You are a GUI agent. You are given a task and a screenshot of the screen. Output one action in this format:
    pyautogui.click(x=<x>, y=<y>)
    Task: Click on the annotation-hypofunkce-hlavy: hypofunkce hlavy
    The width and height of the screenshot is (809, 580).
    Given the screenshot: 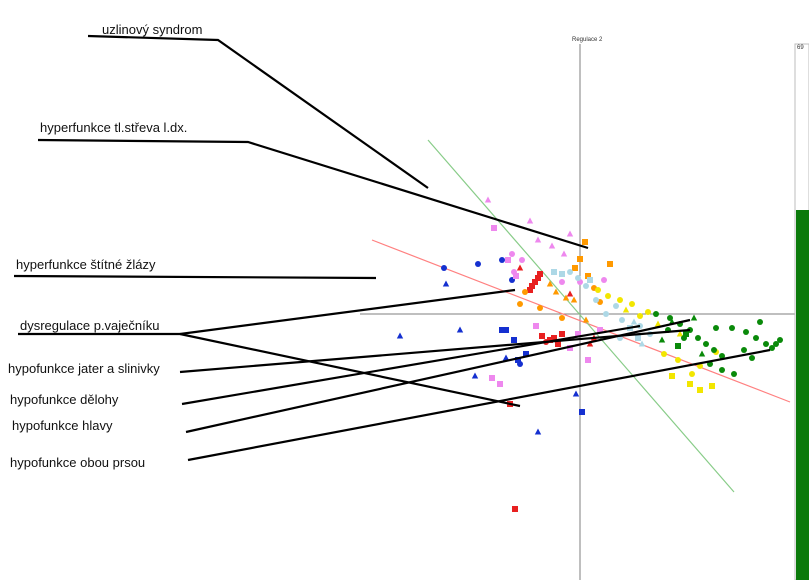 What is the action you would take?
    pyautogui.click(x=62, y=425)
    